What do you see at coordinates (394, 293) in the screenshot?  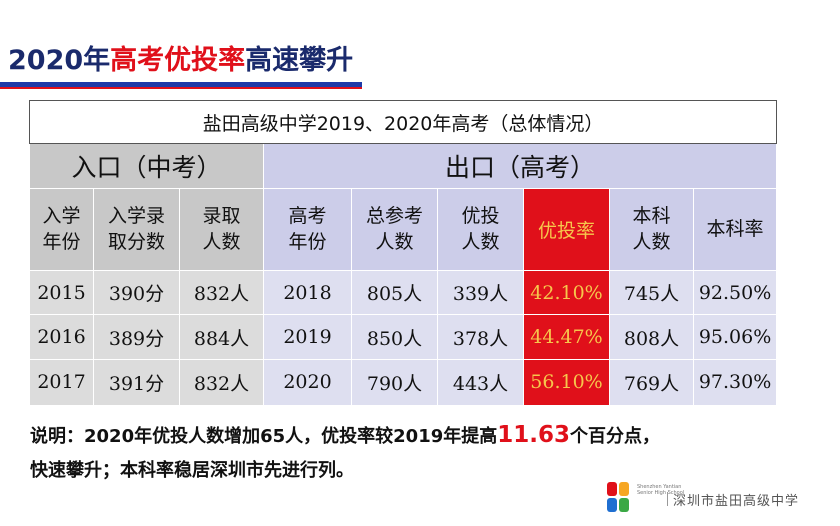 I see `table-cell: 805人` at bounding box center [394, 293].